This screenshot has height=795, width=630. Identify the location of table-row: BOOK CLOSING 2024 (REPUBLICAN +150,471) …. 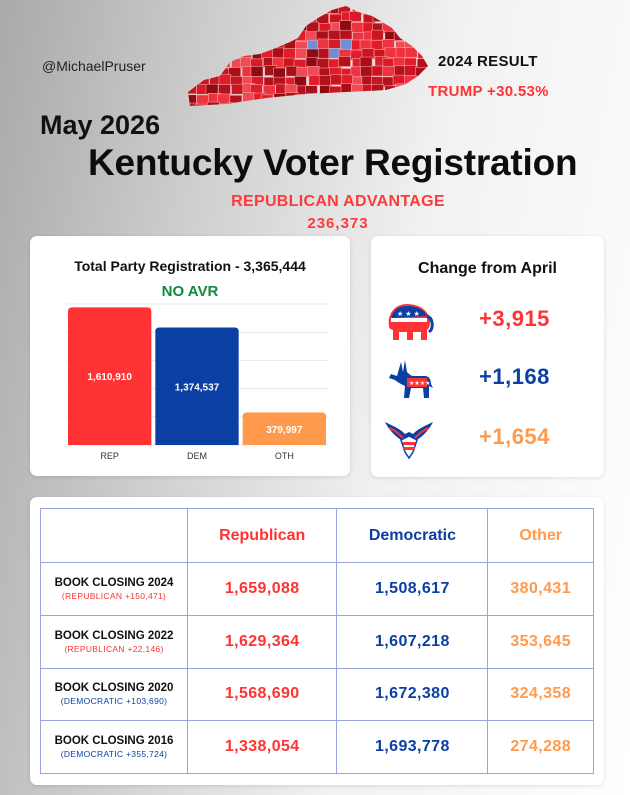
(317, 589).